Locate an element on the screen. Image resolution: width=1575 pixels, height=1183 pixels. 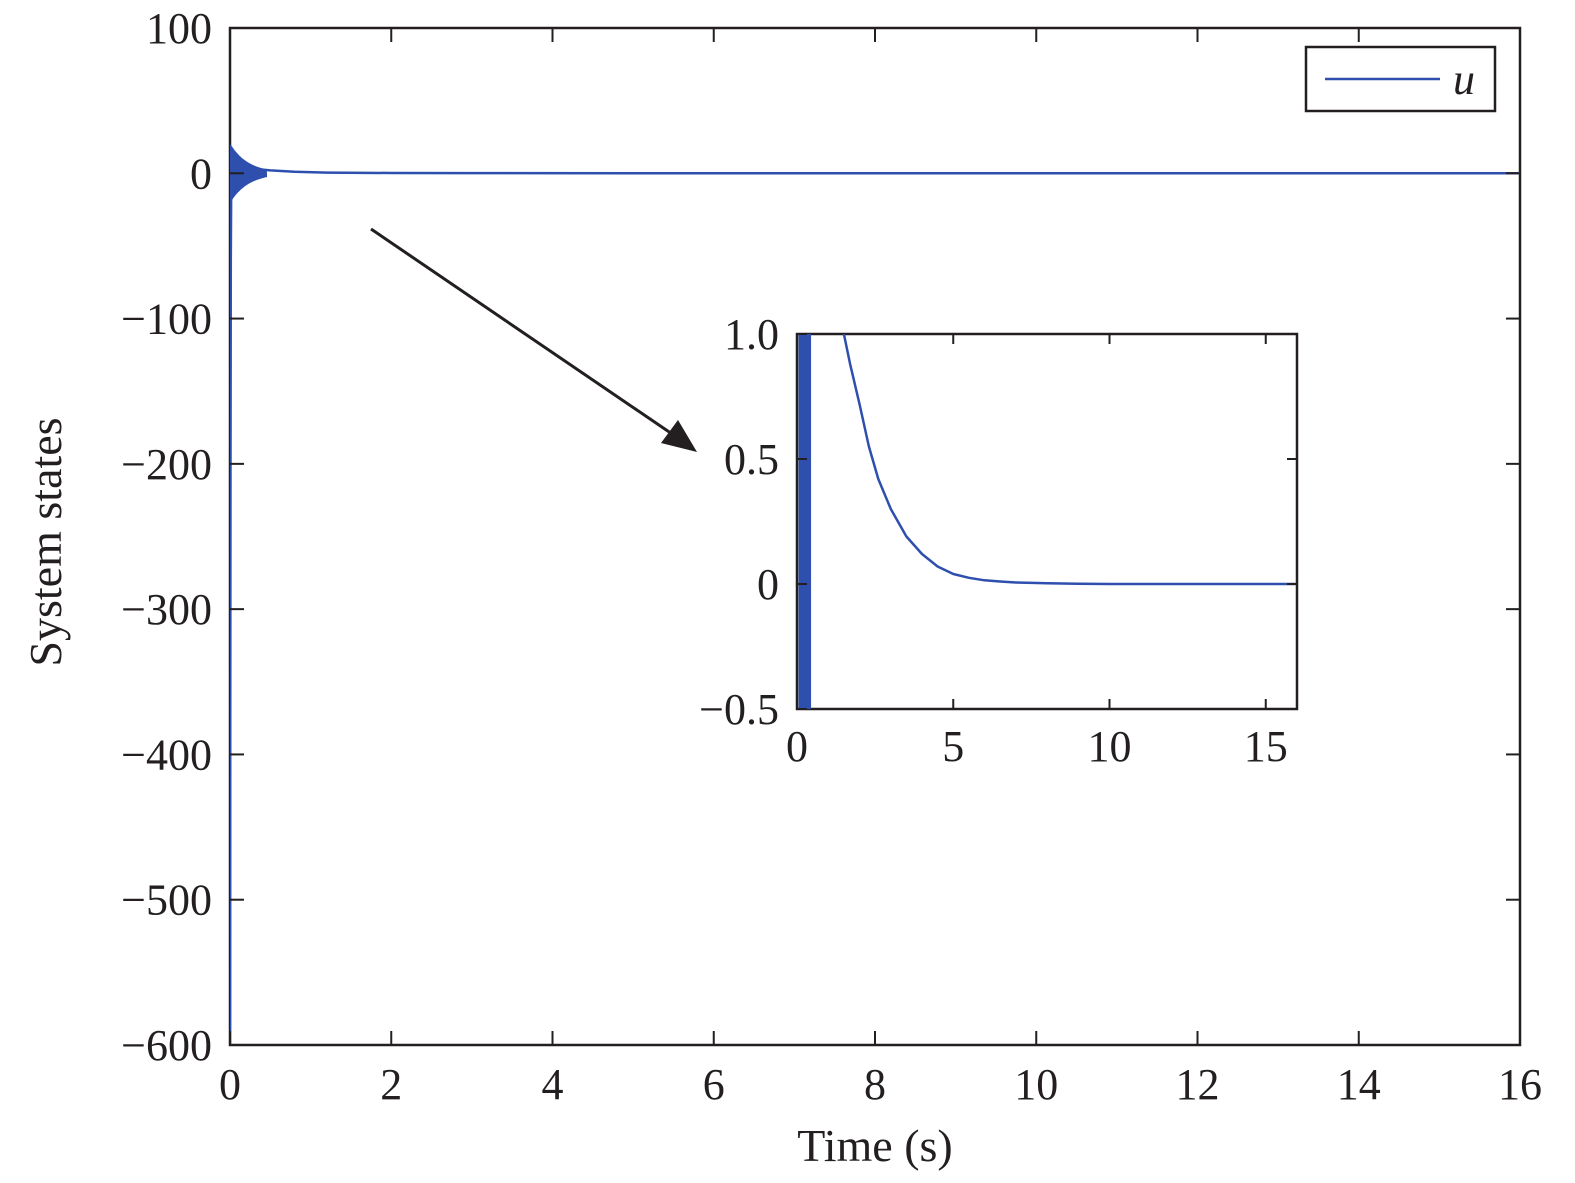
x-tick-label: 4 is located at coordinates (553, 1084).